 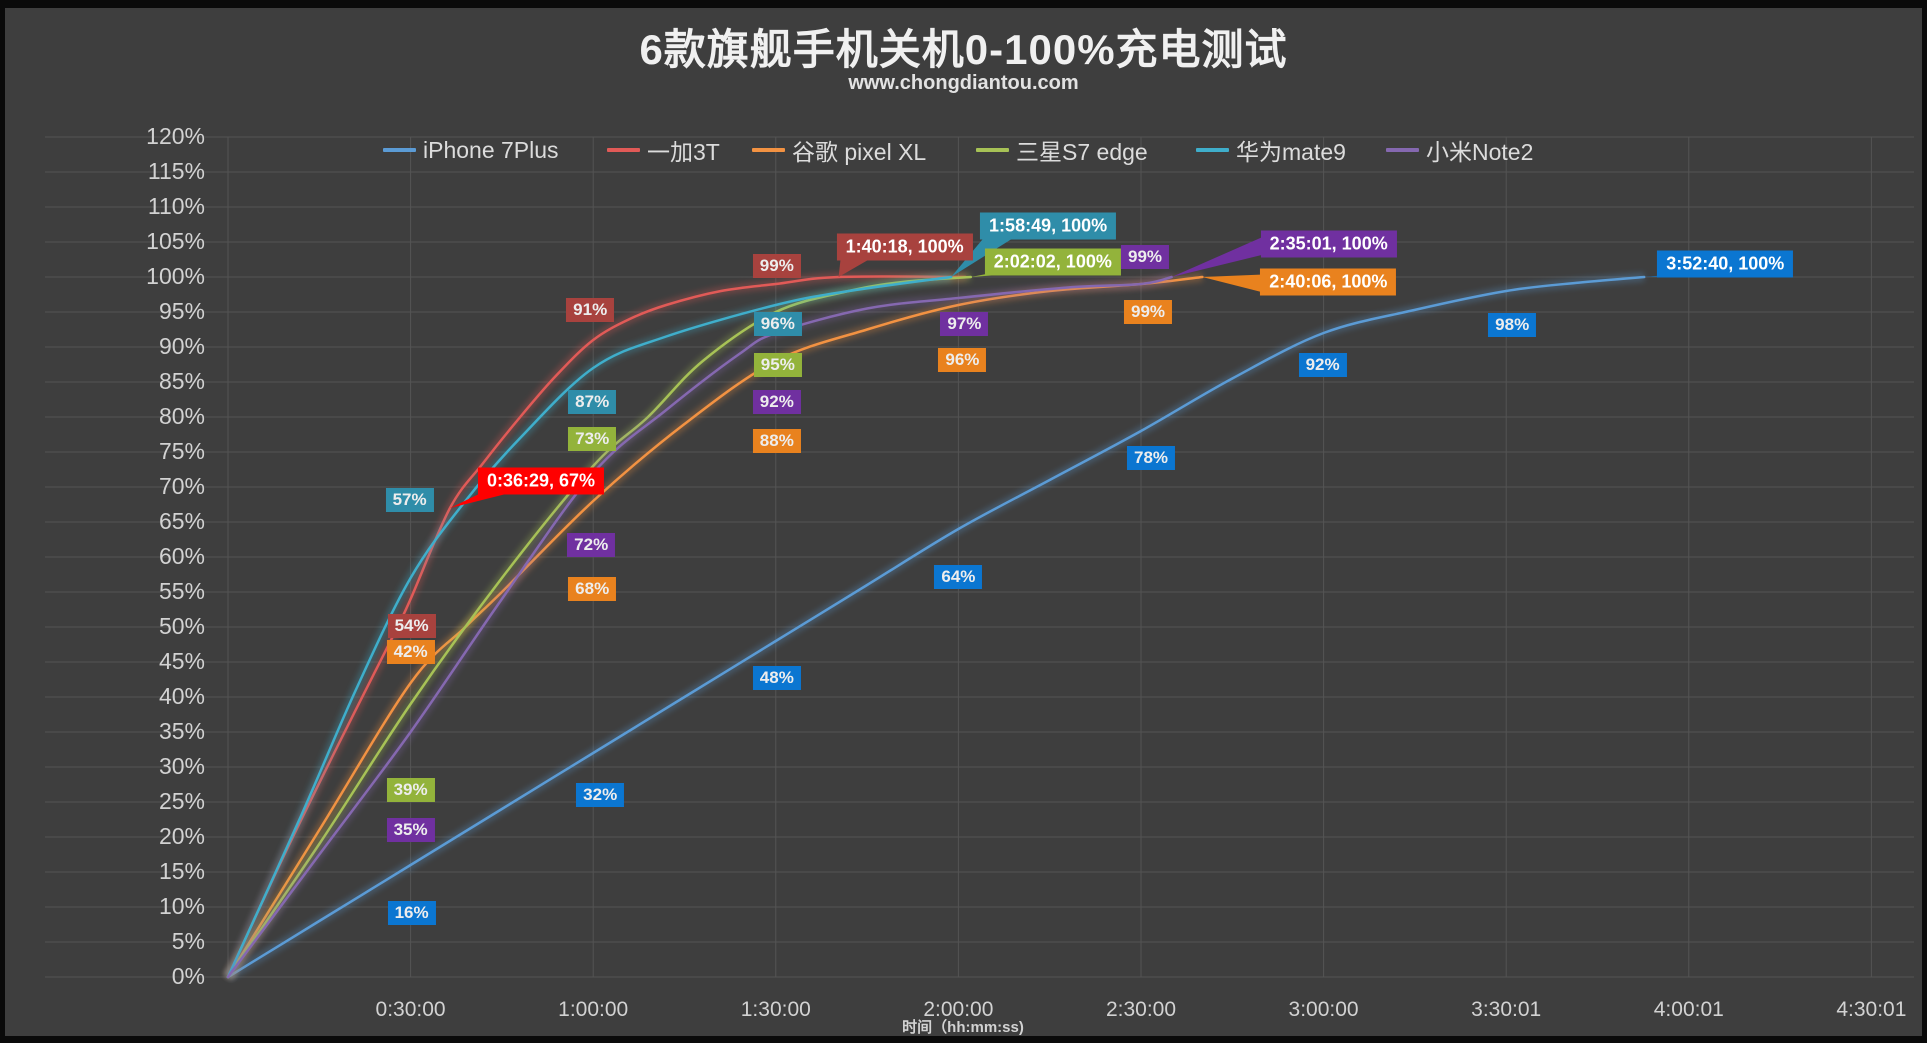 I want to click on x-tick-label: 4:30:01, so click(x=1871, y=1009).